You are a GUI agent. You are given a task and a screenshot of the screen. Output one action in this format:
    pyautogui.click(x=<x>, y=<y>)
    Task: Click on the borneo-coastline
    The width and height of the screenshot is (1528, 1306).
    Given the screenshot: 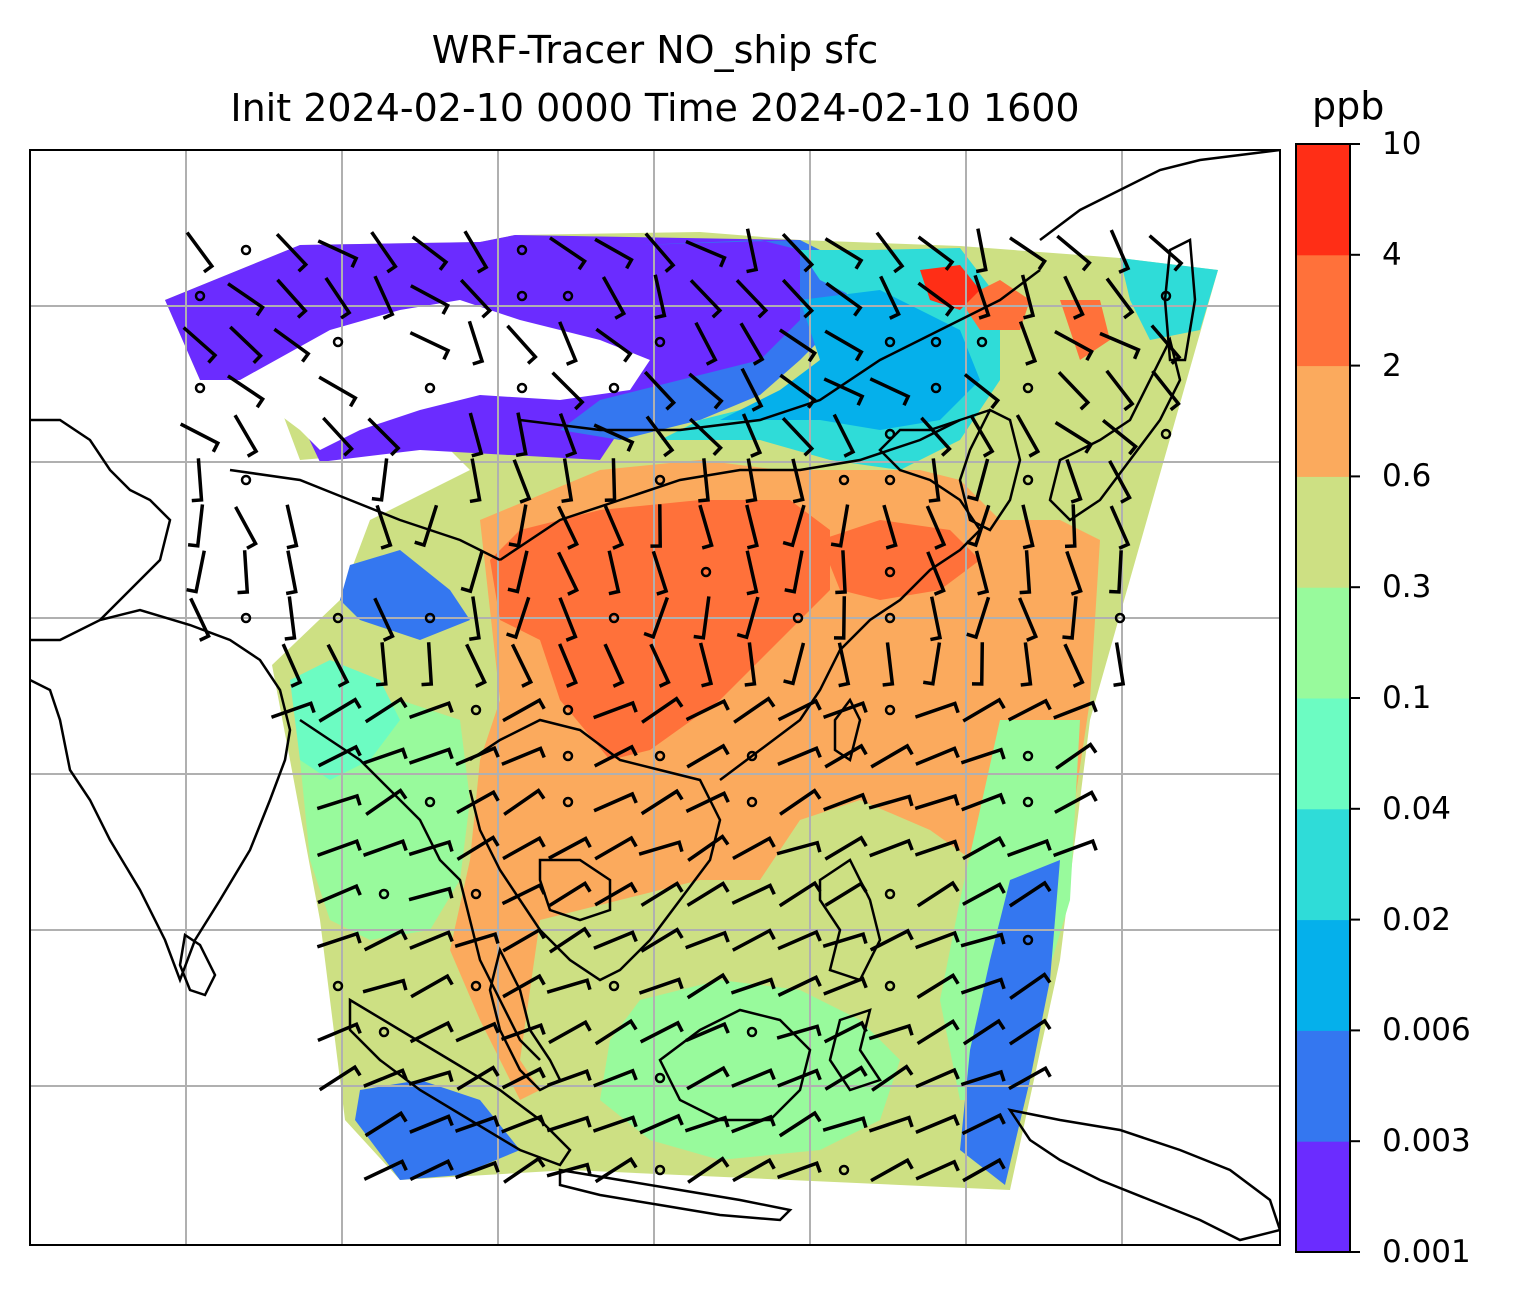 What is the action you would take?
    pyautogui.click(x=735, y=1065)
    